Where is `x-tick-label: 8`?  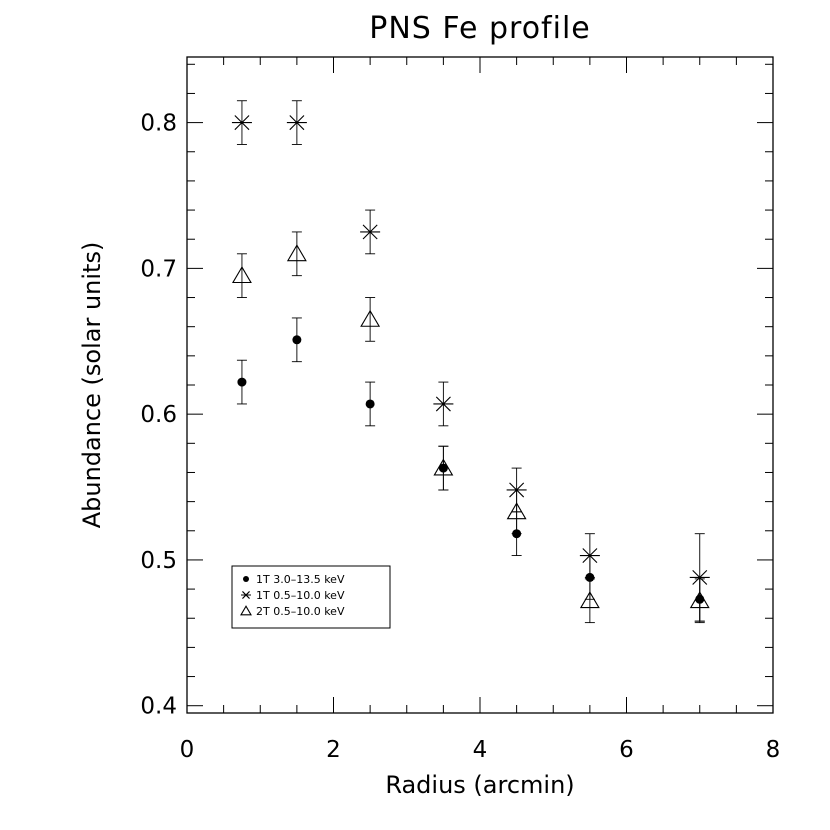 x-tick-label: 8 is located at coordinates (773, 750).